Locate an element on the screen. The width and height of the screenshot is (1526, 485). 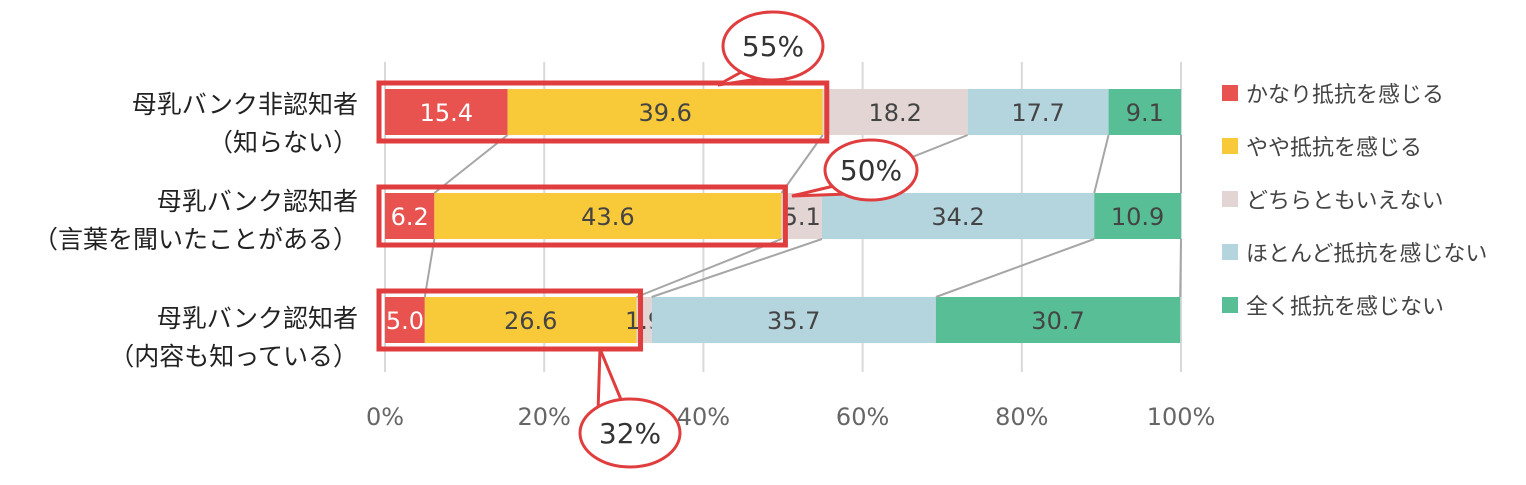
x-tick-label: 60% is located at coordinates (862, 417).